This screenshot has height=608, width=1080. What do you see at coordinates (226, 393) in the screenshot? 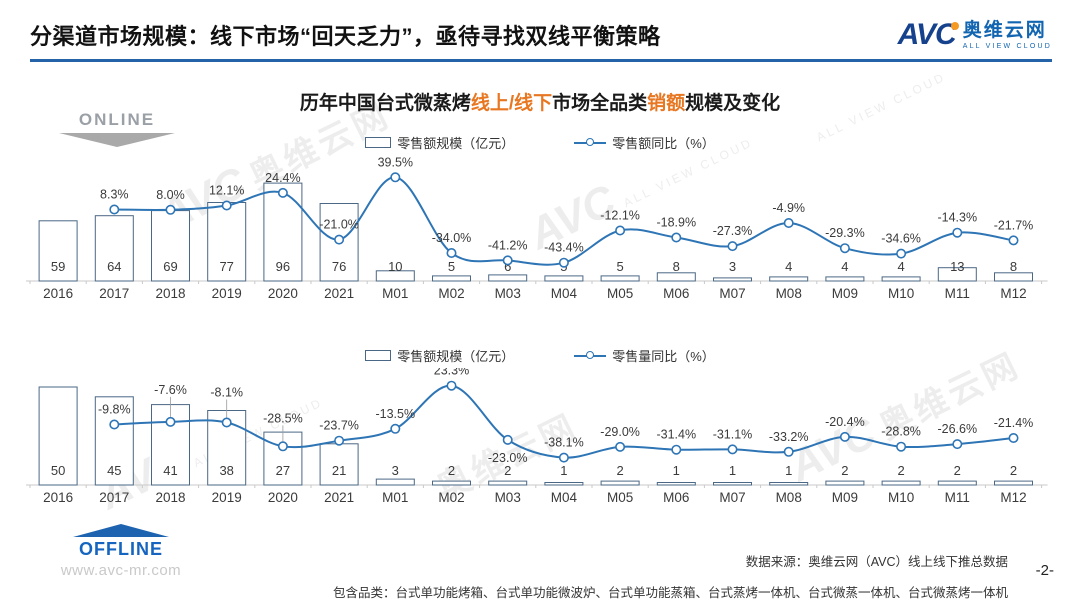
I see `pct-label: -8.1%` at bounding box center [226, 393].